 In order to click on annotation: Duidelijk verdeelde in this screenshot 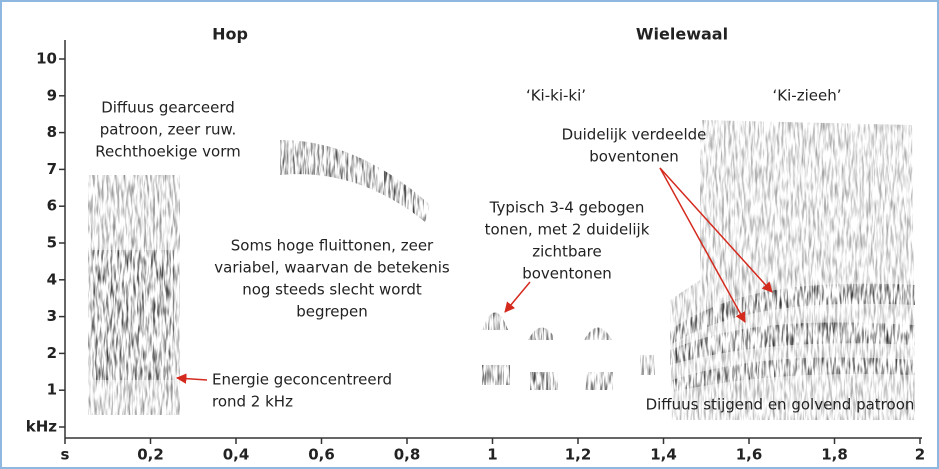, I will do `click(634, 135)`.